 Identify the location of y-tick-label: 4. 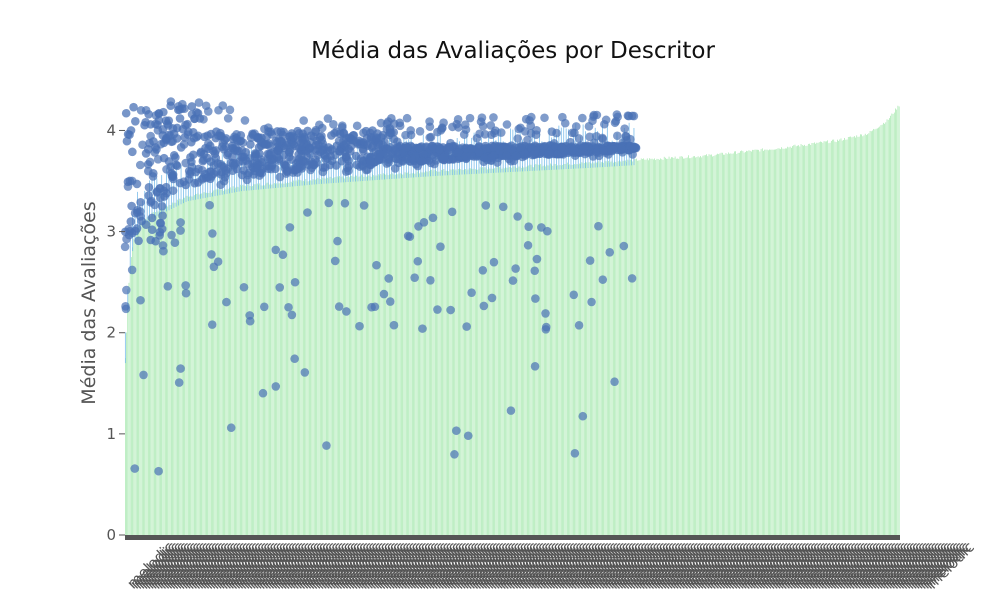
(111, 130).